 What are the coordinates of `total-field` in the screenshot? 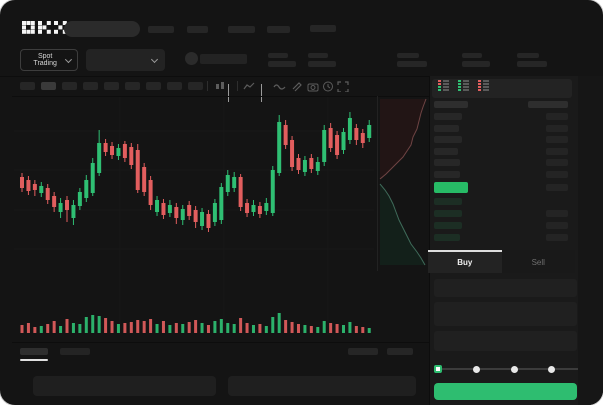 It's located at (505, 341).